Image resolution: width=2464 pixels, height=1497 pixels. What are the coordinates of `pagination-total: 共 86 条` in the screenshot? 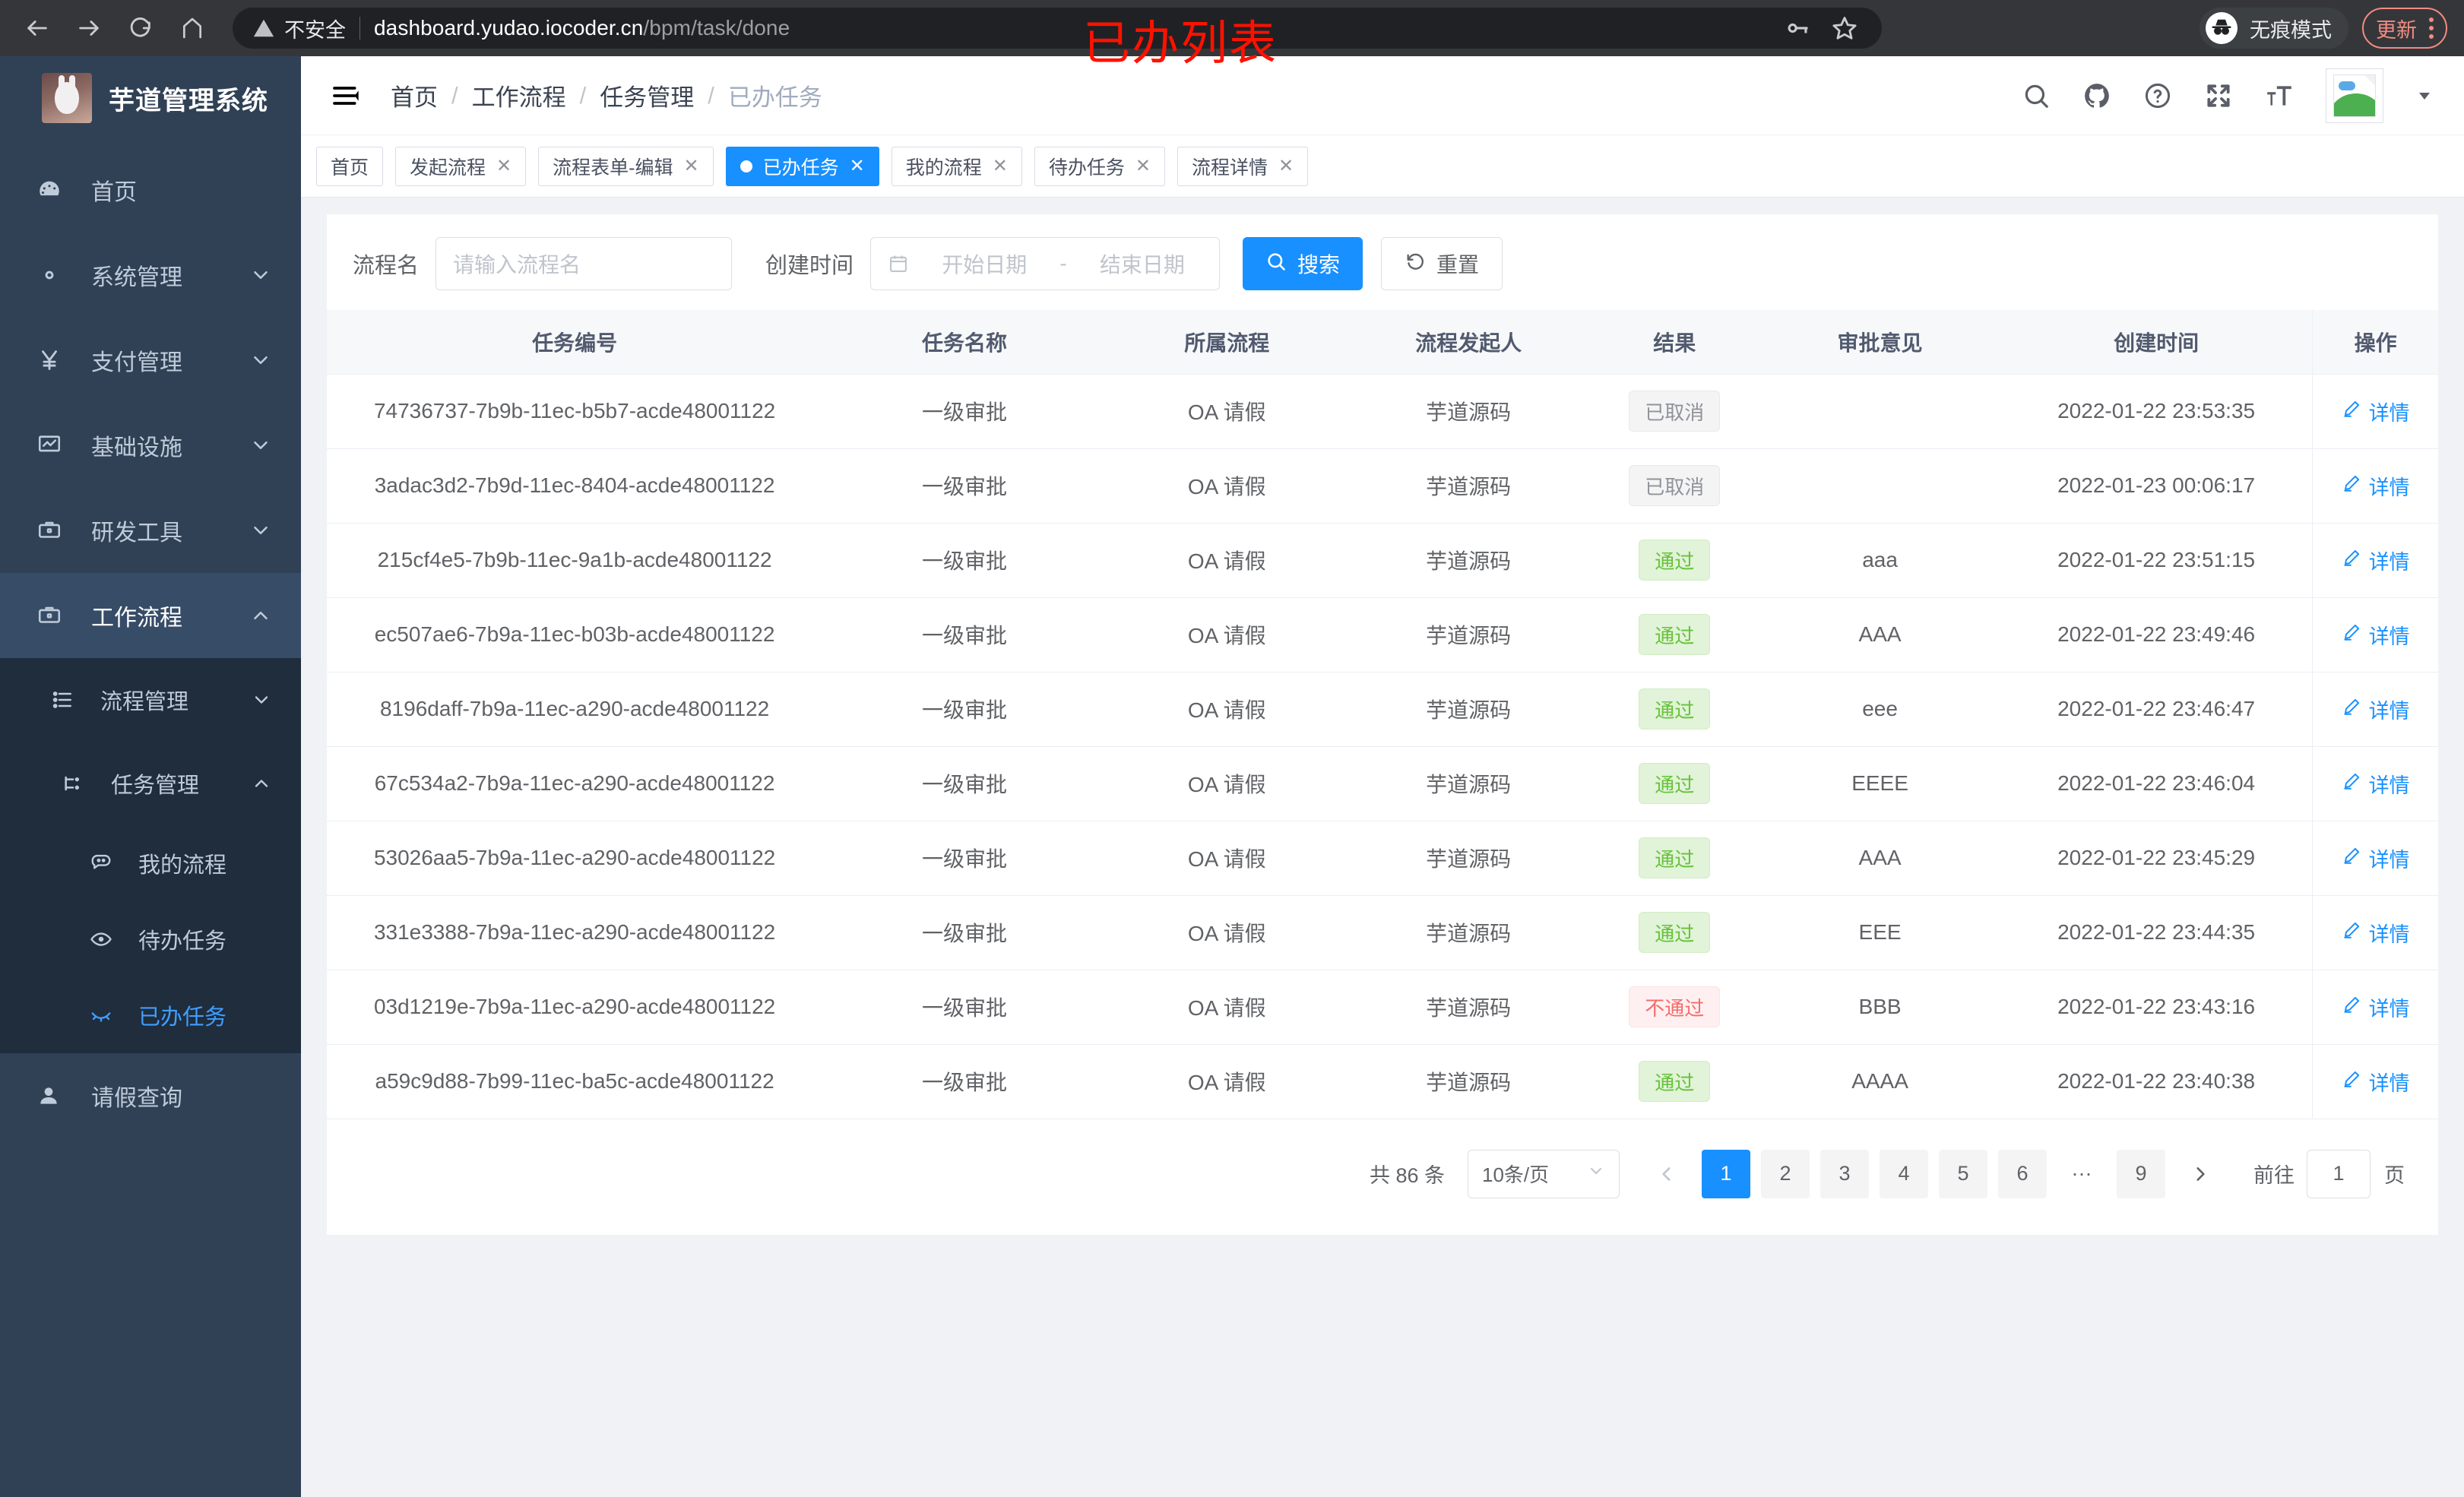 It's located at (1407, 1175).